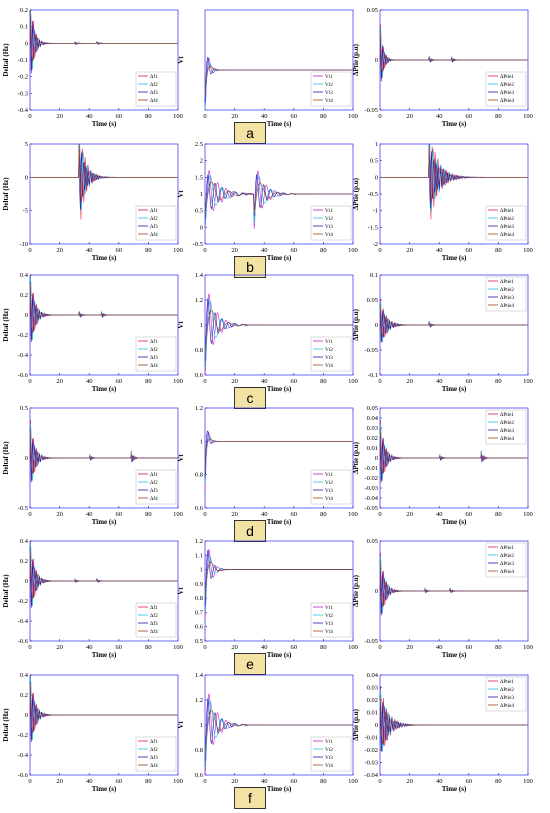  I want to click on y-tick-label: -0.2, so click(23, 735).